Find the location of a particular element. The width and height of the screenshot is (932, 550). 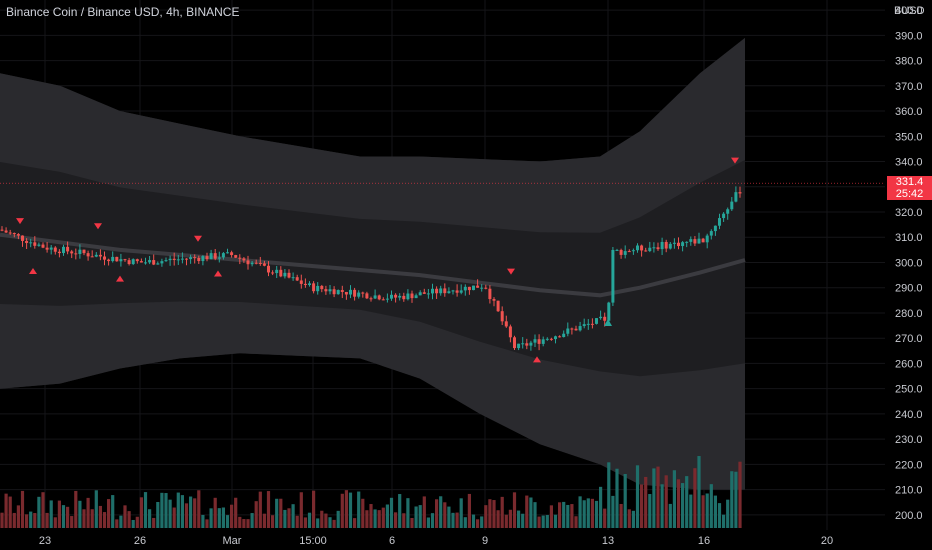

price-tick-label: 370.0 is located at coordinates (909, 87).